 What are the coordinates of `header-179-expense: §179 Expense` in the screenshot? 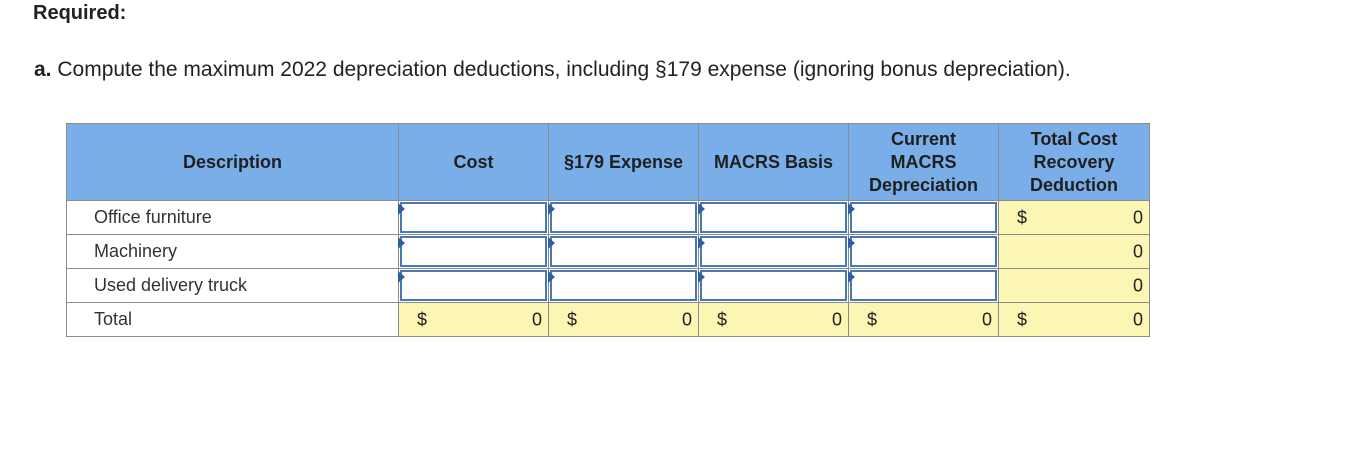 It's located at (623, 162).